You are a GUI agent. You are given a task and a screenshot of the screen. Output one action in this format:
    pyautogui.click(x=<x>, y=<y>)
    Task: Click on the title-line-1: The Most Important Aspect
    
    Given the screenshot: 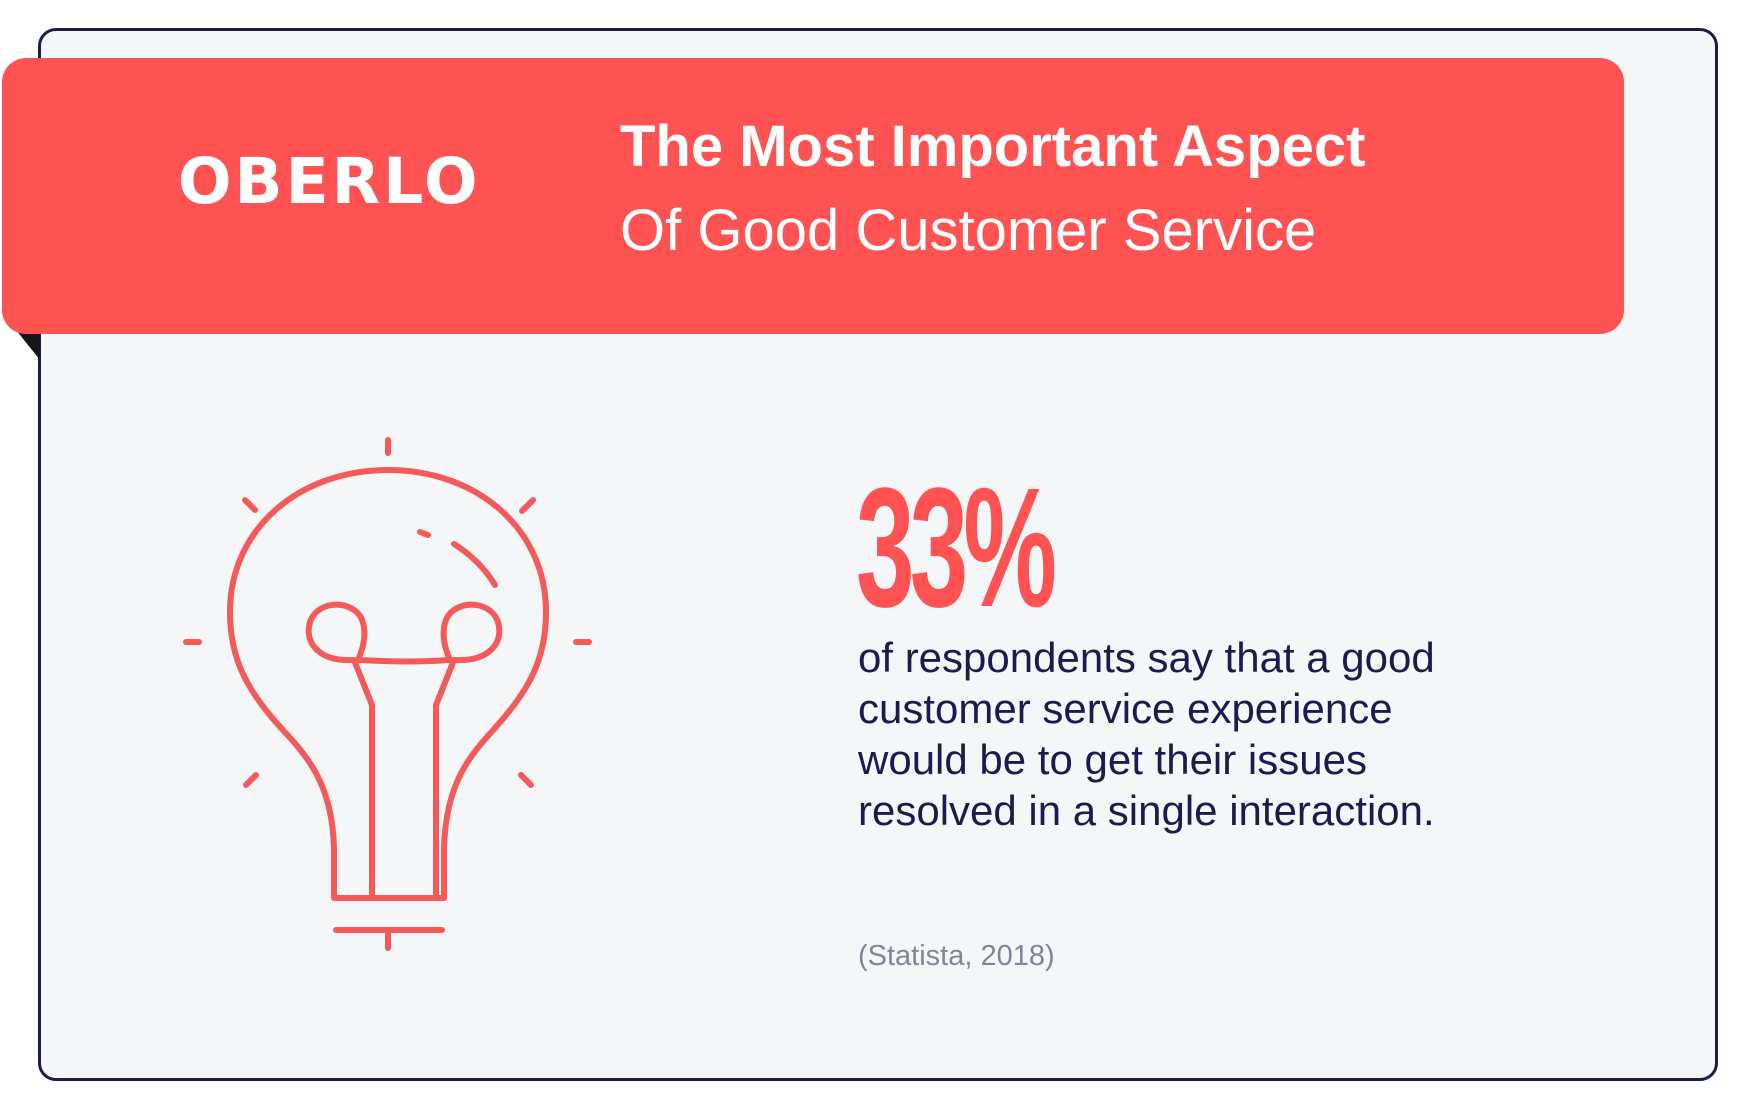 What is the action you would take?
    pyautogui.click(x=993, y=146)
    